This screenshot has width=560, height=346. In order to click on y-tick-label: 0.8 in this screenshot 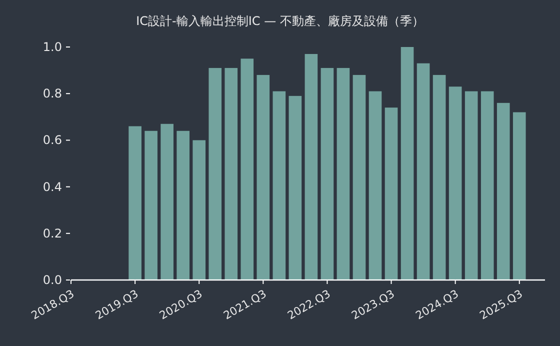, I will do `click(52, 93)`.